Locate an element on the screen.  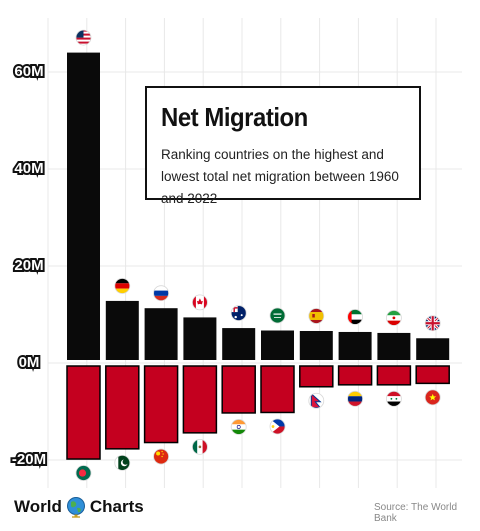
canada-flag-icon is located at coordinates (199, 302).